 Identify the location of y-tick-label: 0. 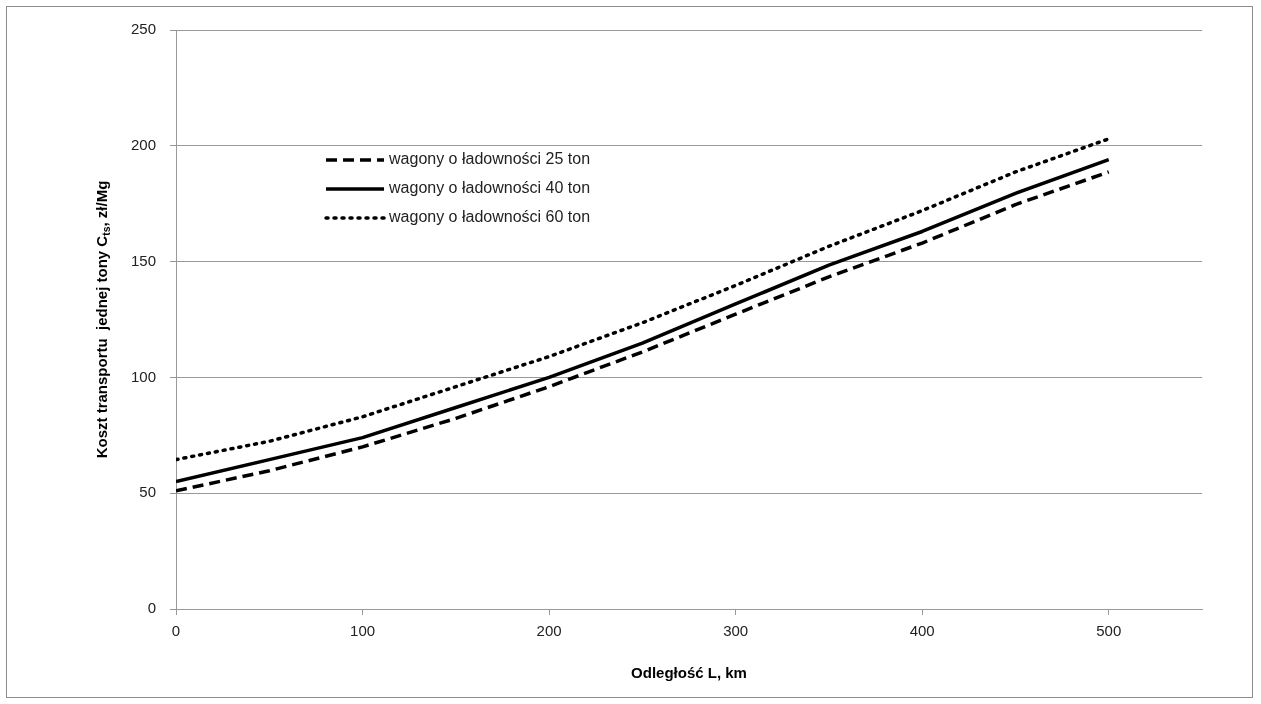
(152, 608).